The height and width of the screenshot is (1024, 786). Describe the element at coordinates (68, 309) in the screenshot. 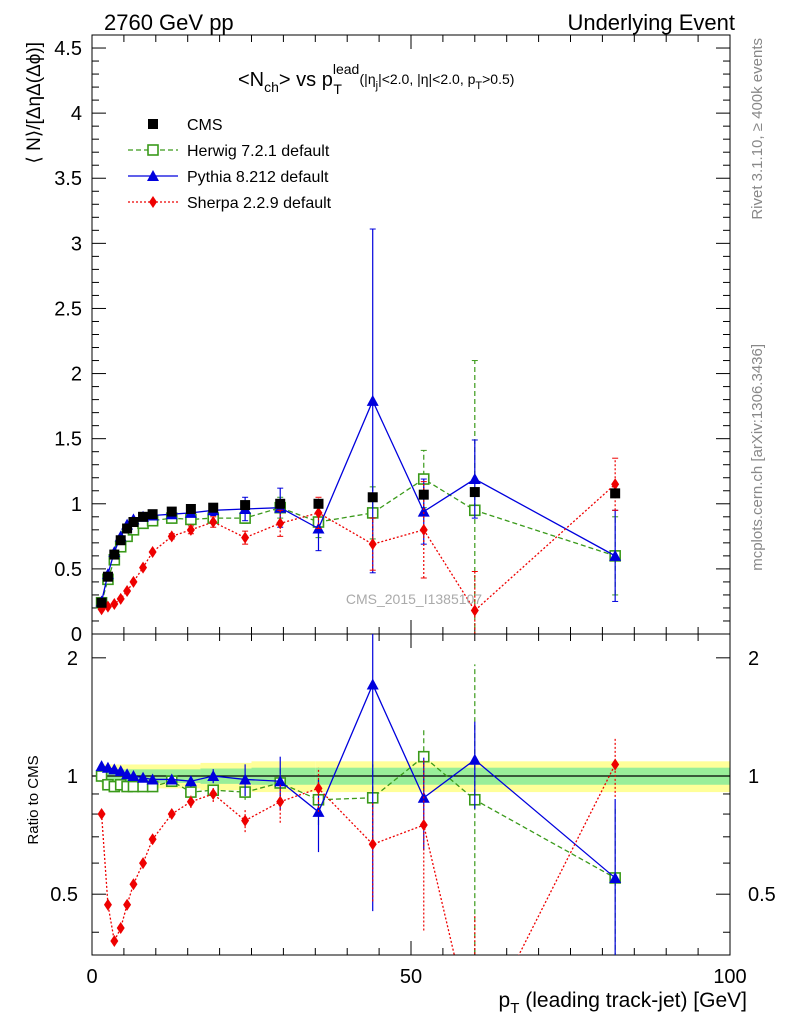

I see `y-tick-label: 2.5` at that location.